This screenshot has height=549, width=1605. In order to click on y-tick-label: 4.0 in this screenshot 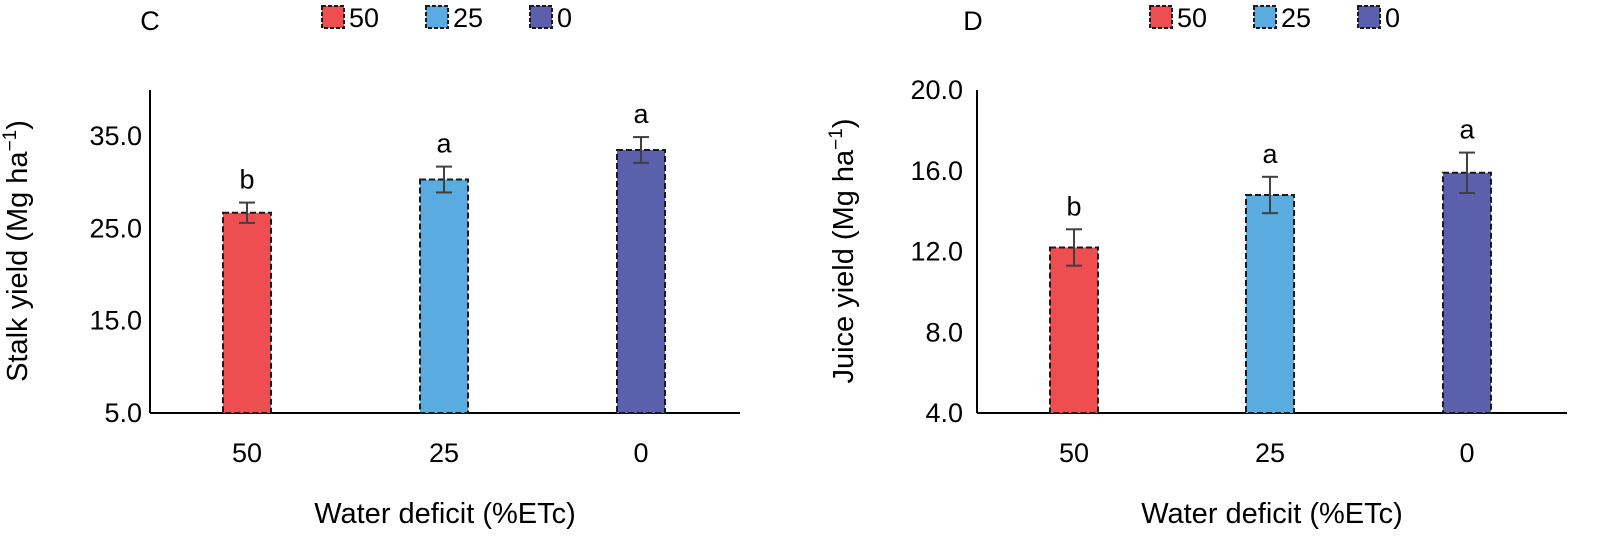, I will do `click(944, 413)`.